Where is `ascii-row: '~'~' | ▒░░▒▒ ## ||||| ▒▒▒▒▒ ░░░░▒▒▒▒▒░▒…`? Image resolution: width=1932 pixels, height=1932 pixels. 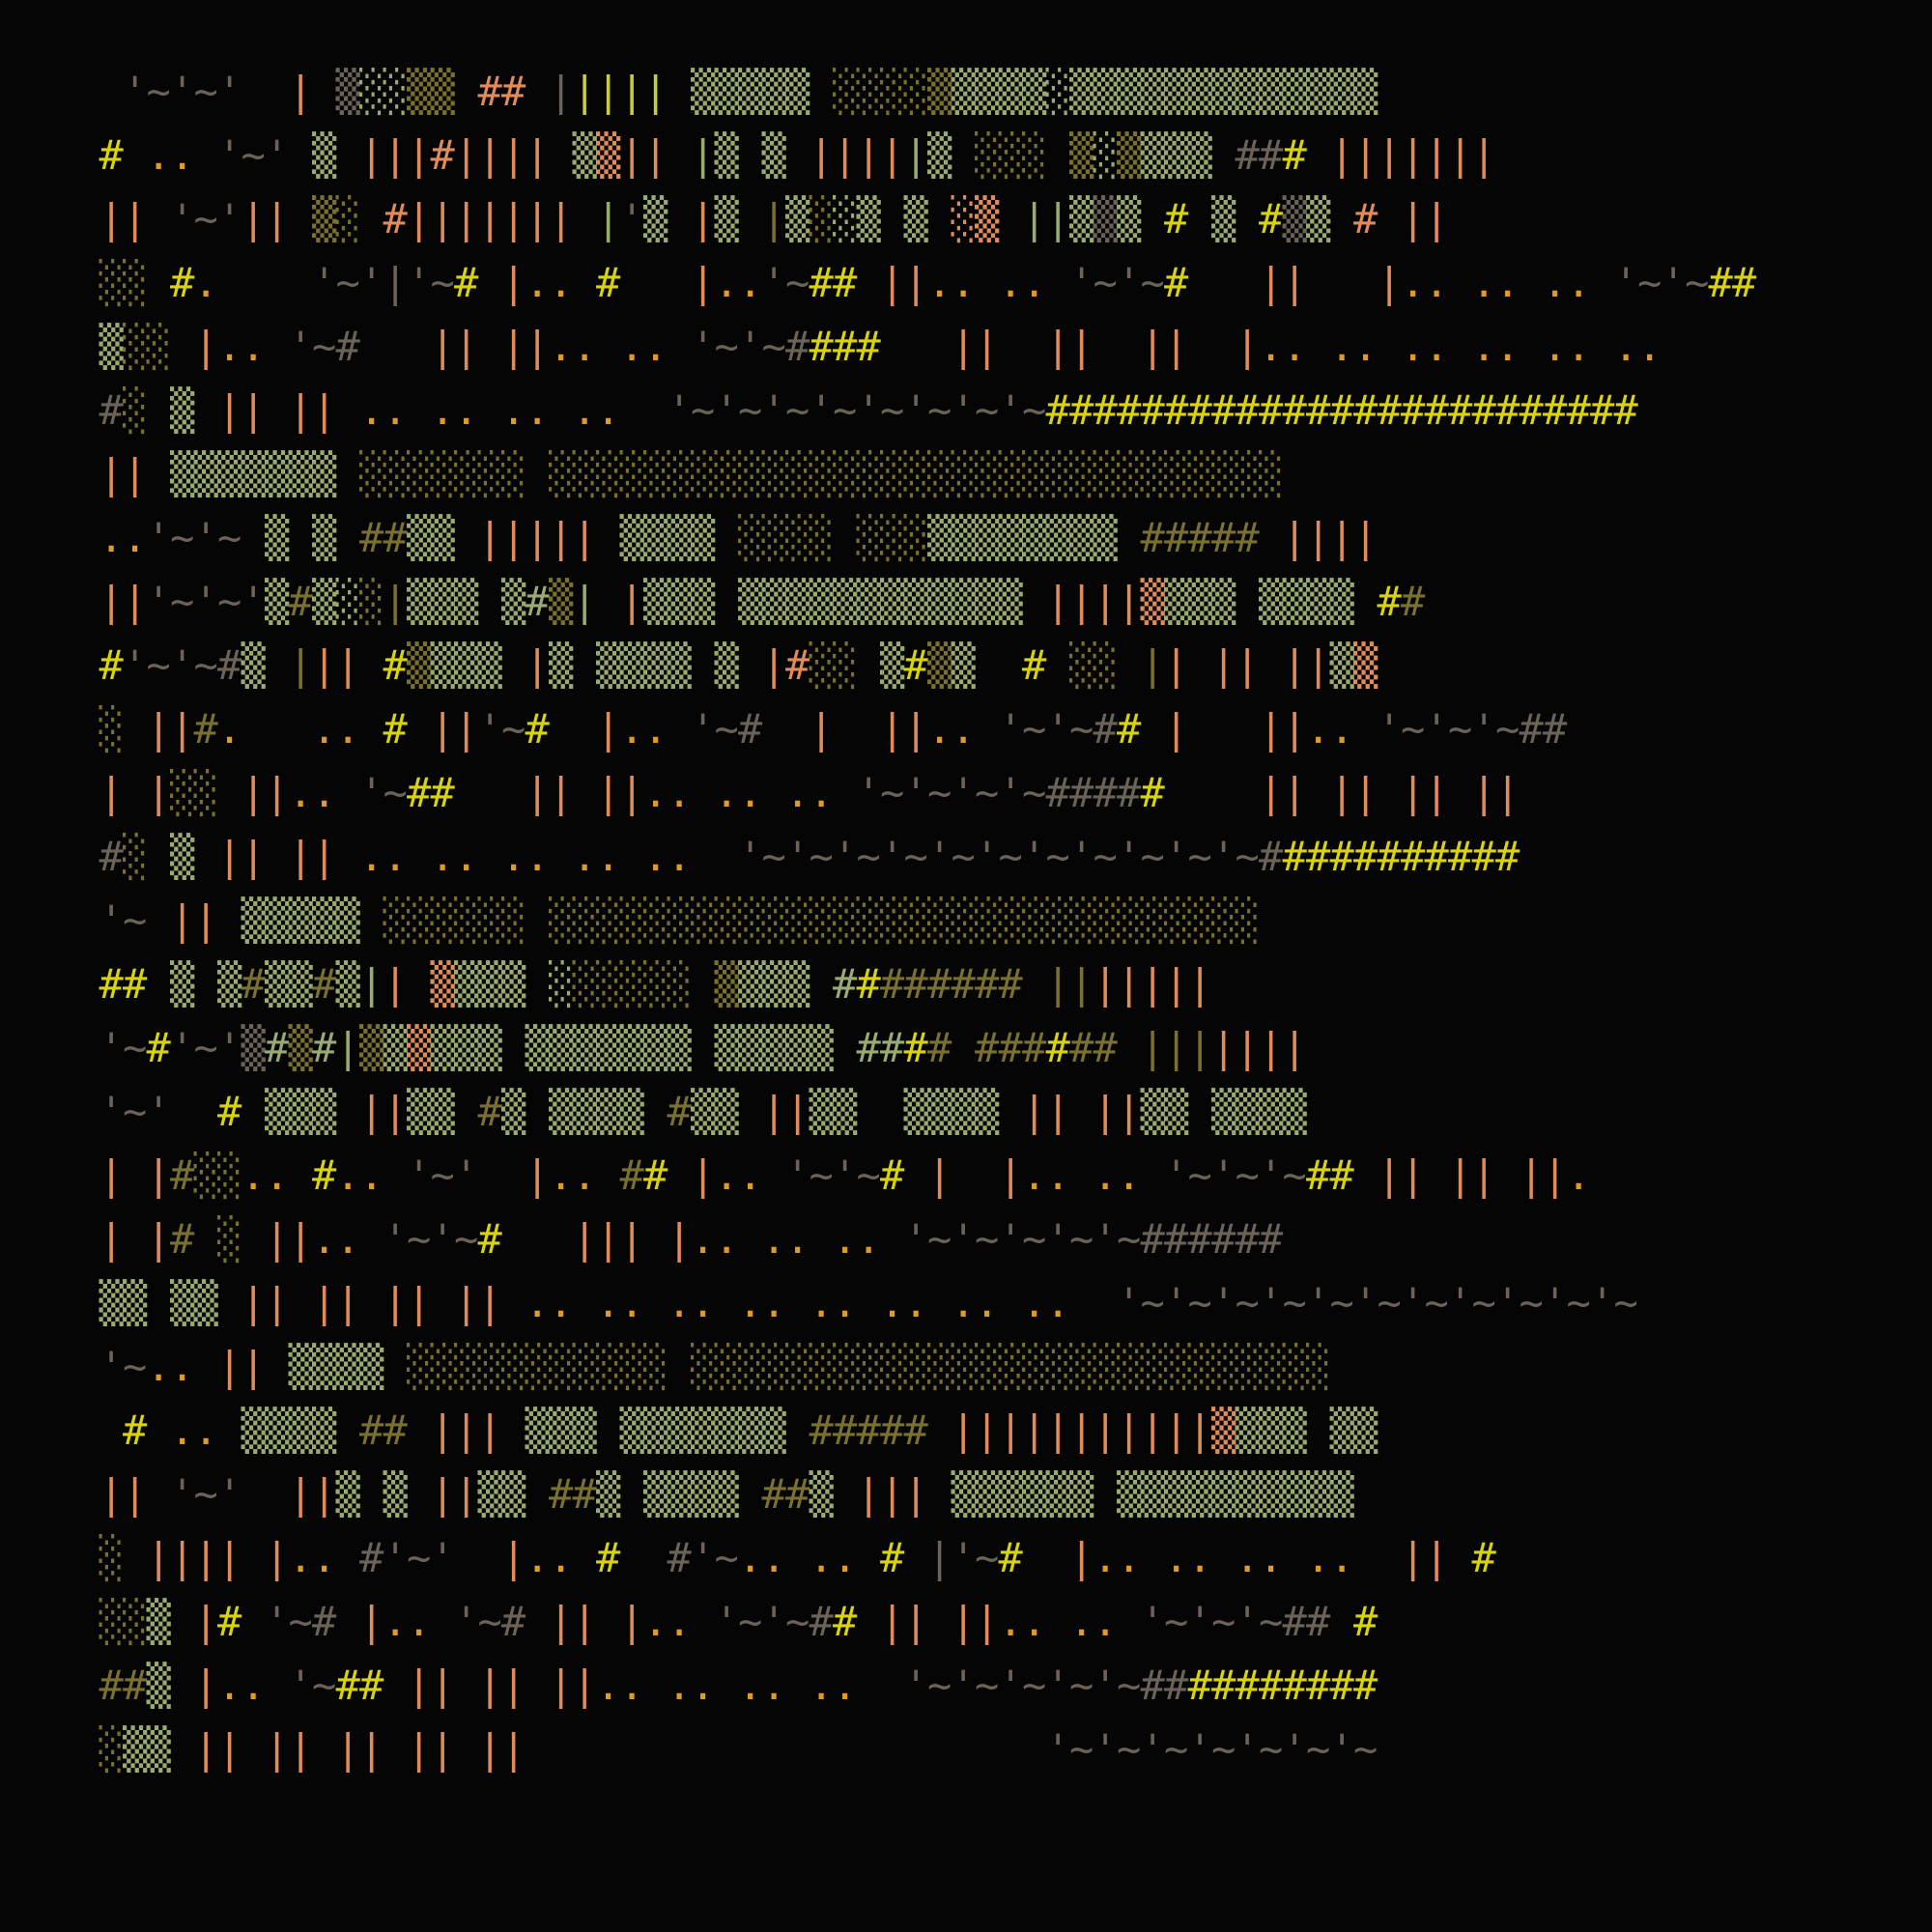 ascii-row: '~'~' | ▒░░▒▒ ## ||||| ▒▒▒▒▒ ░░░░▒▒▒▒▒░▒… is located at coordinates (780, 92).